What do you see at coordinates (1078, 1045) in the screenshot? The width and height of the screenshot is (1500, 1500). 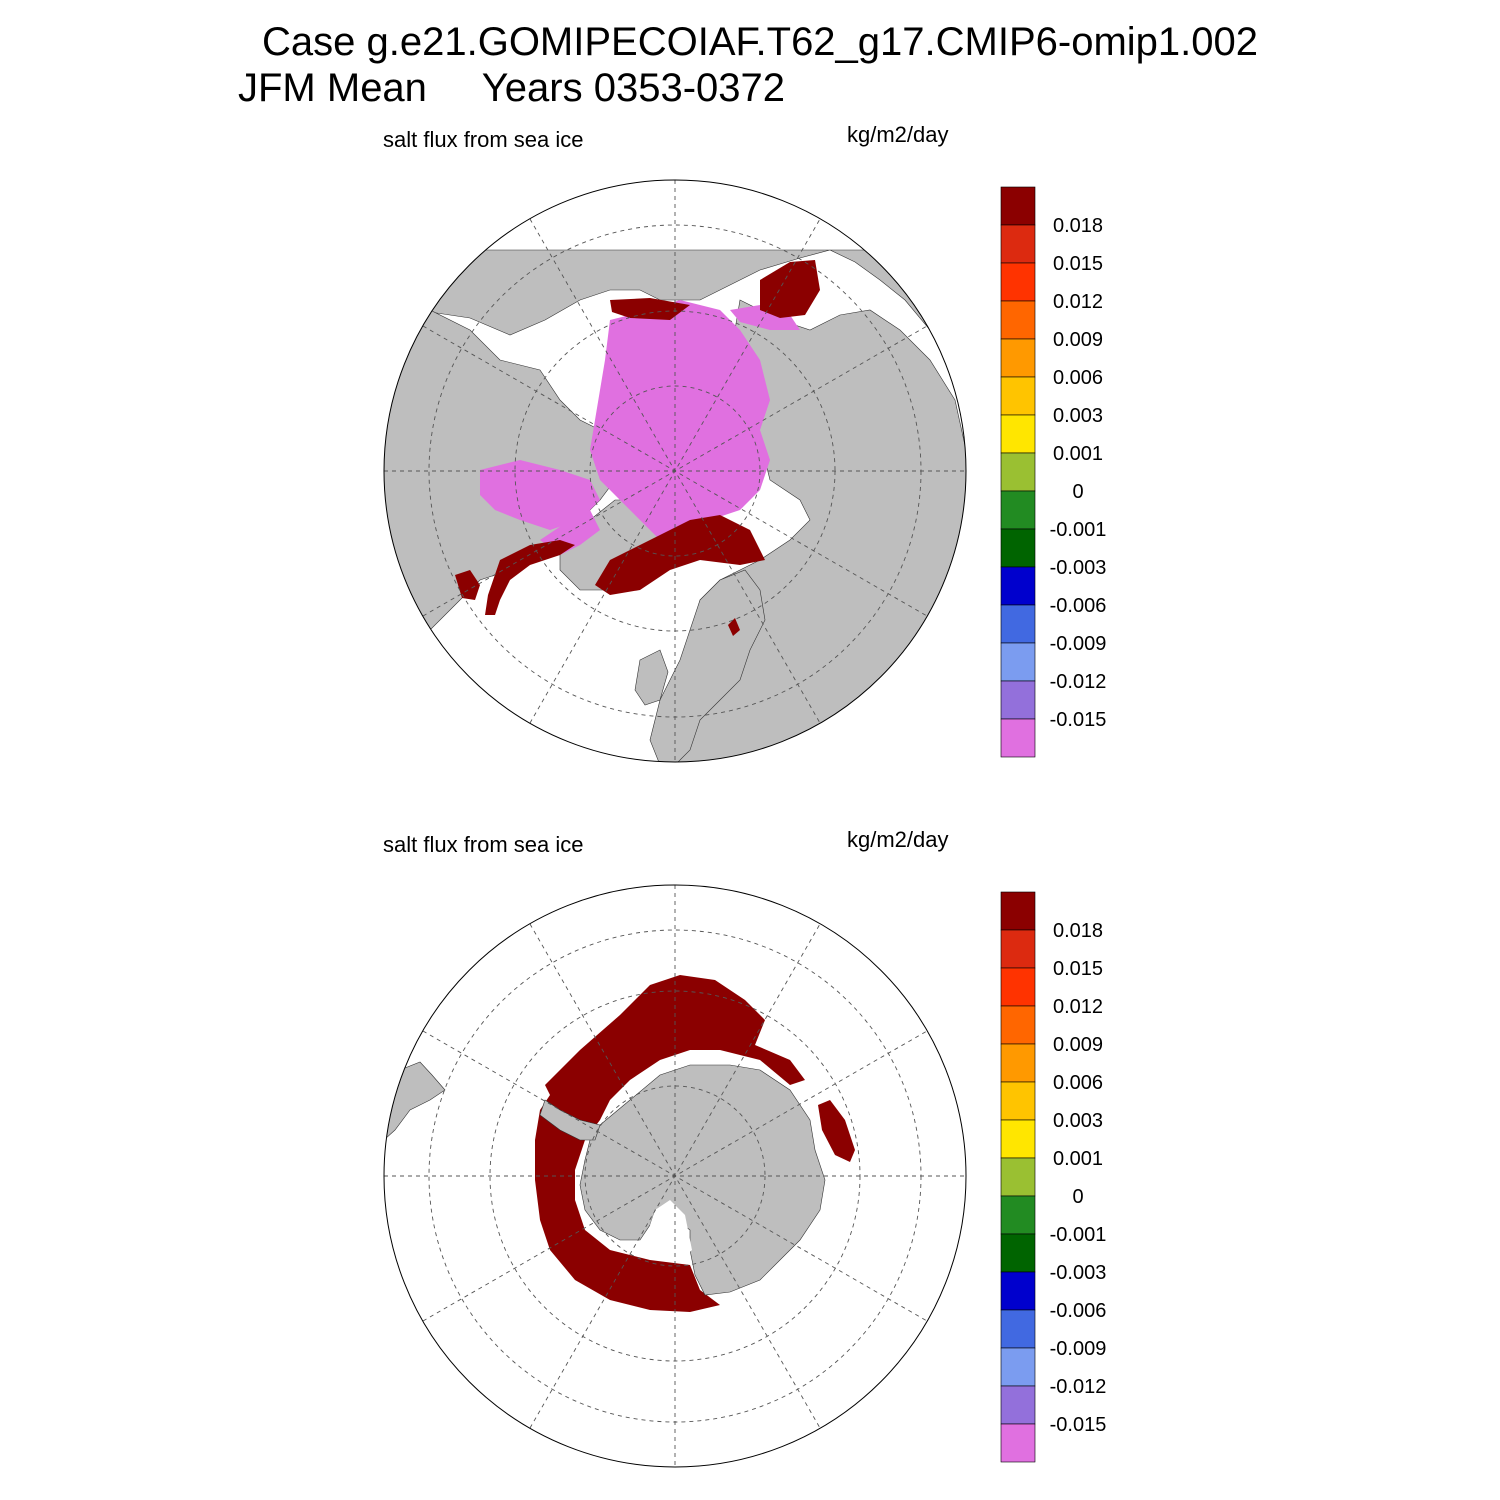 I see `south-colorbar-tick-label: 0.009` at bounding box center [1078, 1045].